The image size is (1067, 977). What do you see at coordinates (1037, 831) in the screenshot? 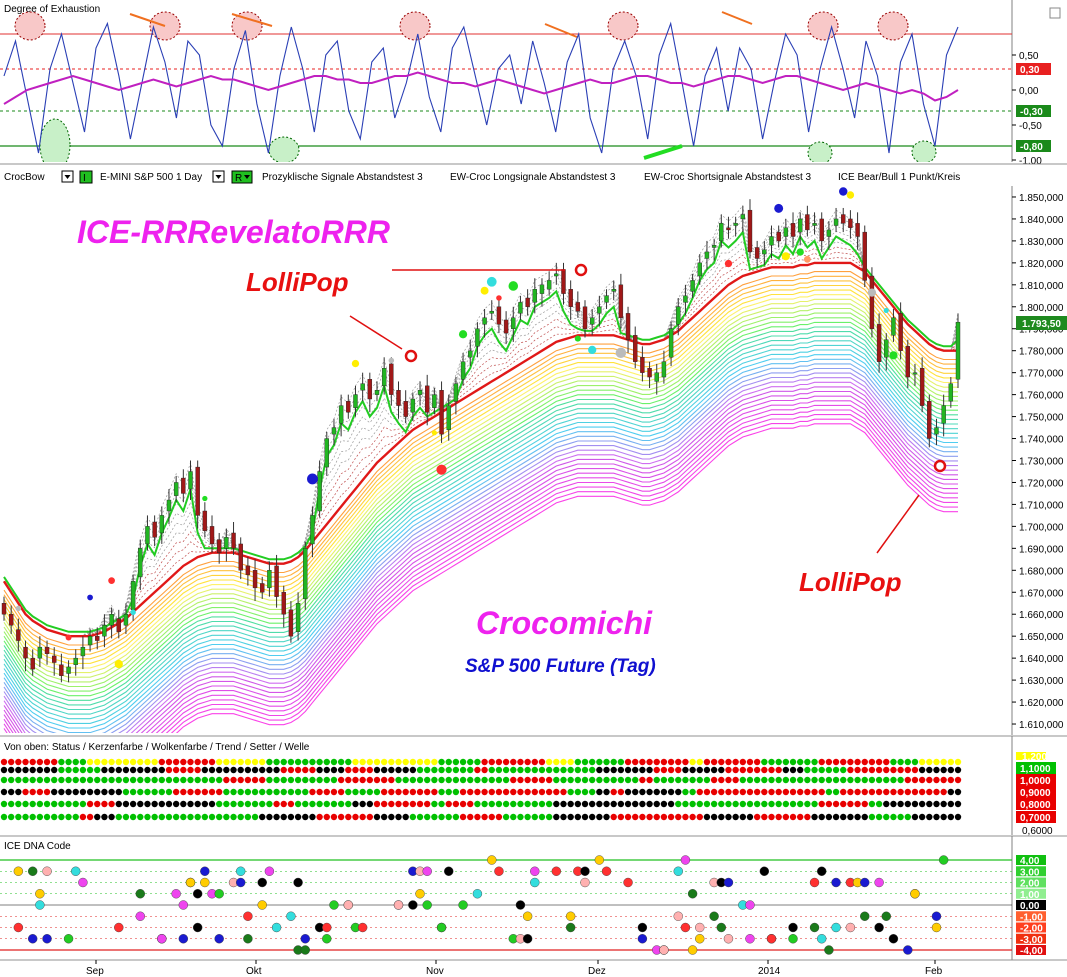
I see `status-tag-label: 0,6000` at bounding box center [1037, 831].